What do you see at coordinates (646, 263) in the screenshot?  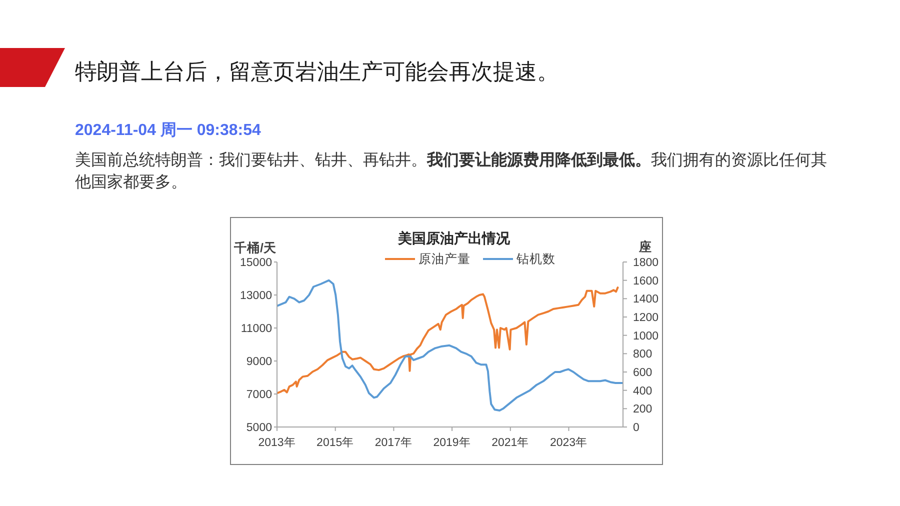 I see `y2-tick-label: 1800` at bounding box center [646, 263].